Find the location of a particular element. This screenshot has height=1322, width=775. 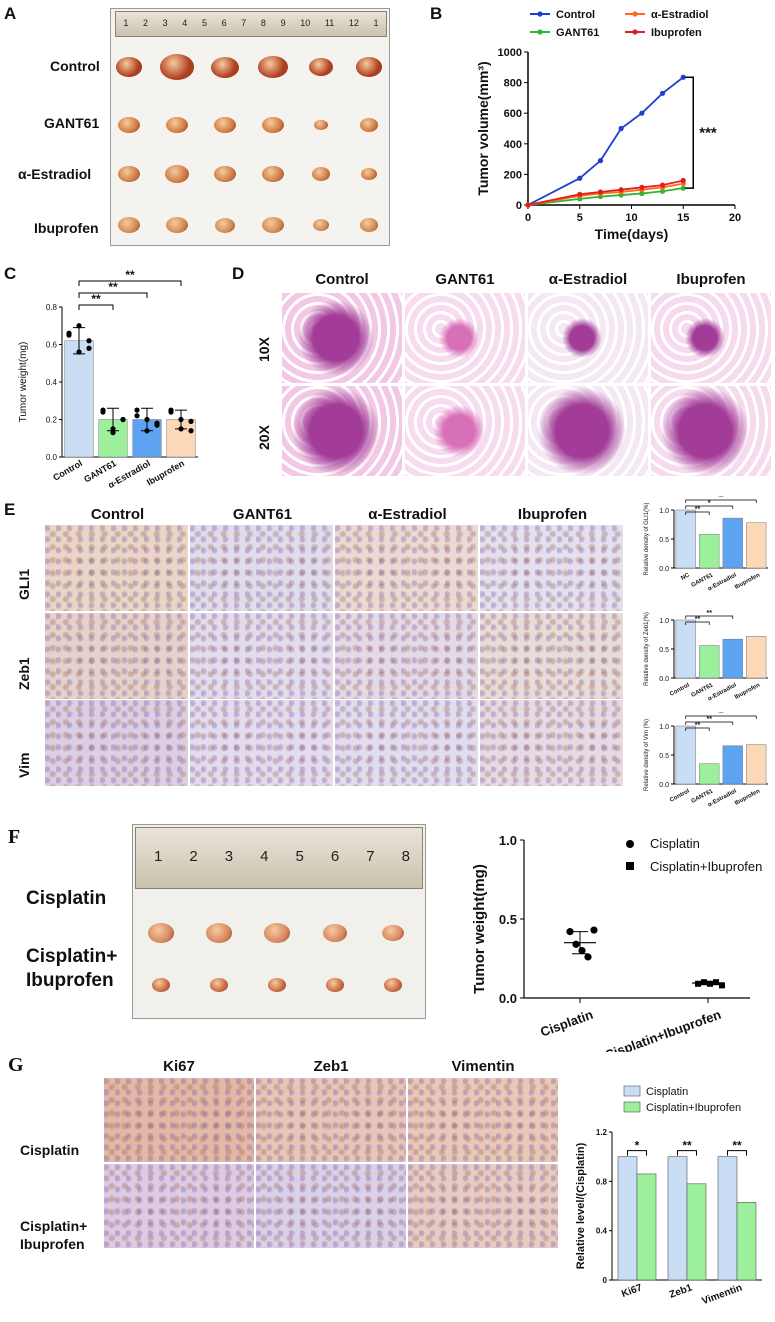

significance-label: *** is located at coordinates (708, 133).